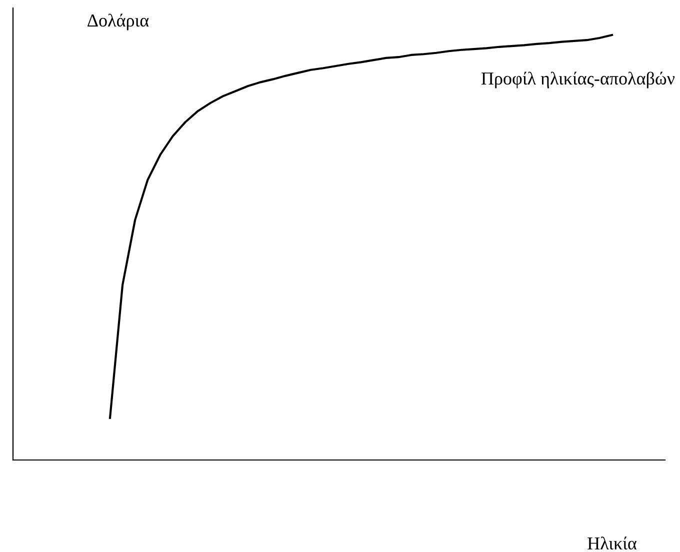 This screenshot has height=552, width=680. What do you see at coordinates (612, 543) in the screenshot?
I see `x-axis-title: Ηλικία` at bounding box center [612, 543].